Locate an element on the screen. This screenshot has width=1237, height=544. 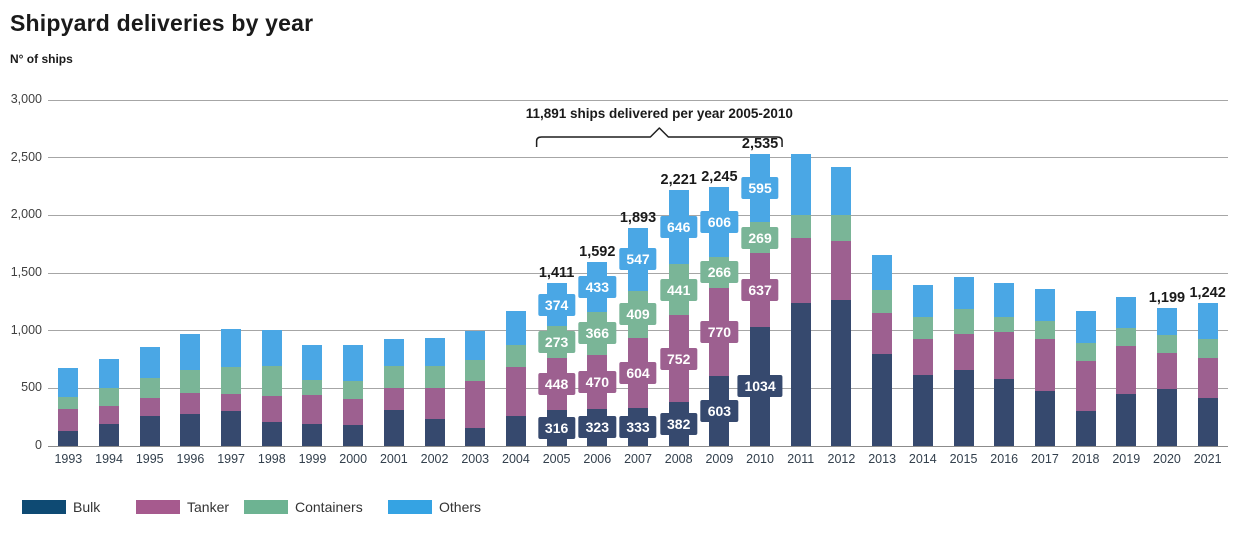
total-label-2006: 1,592 is located at coordinates (597, 252).